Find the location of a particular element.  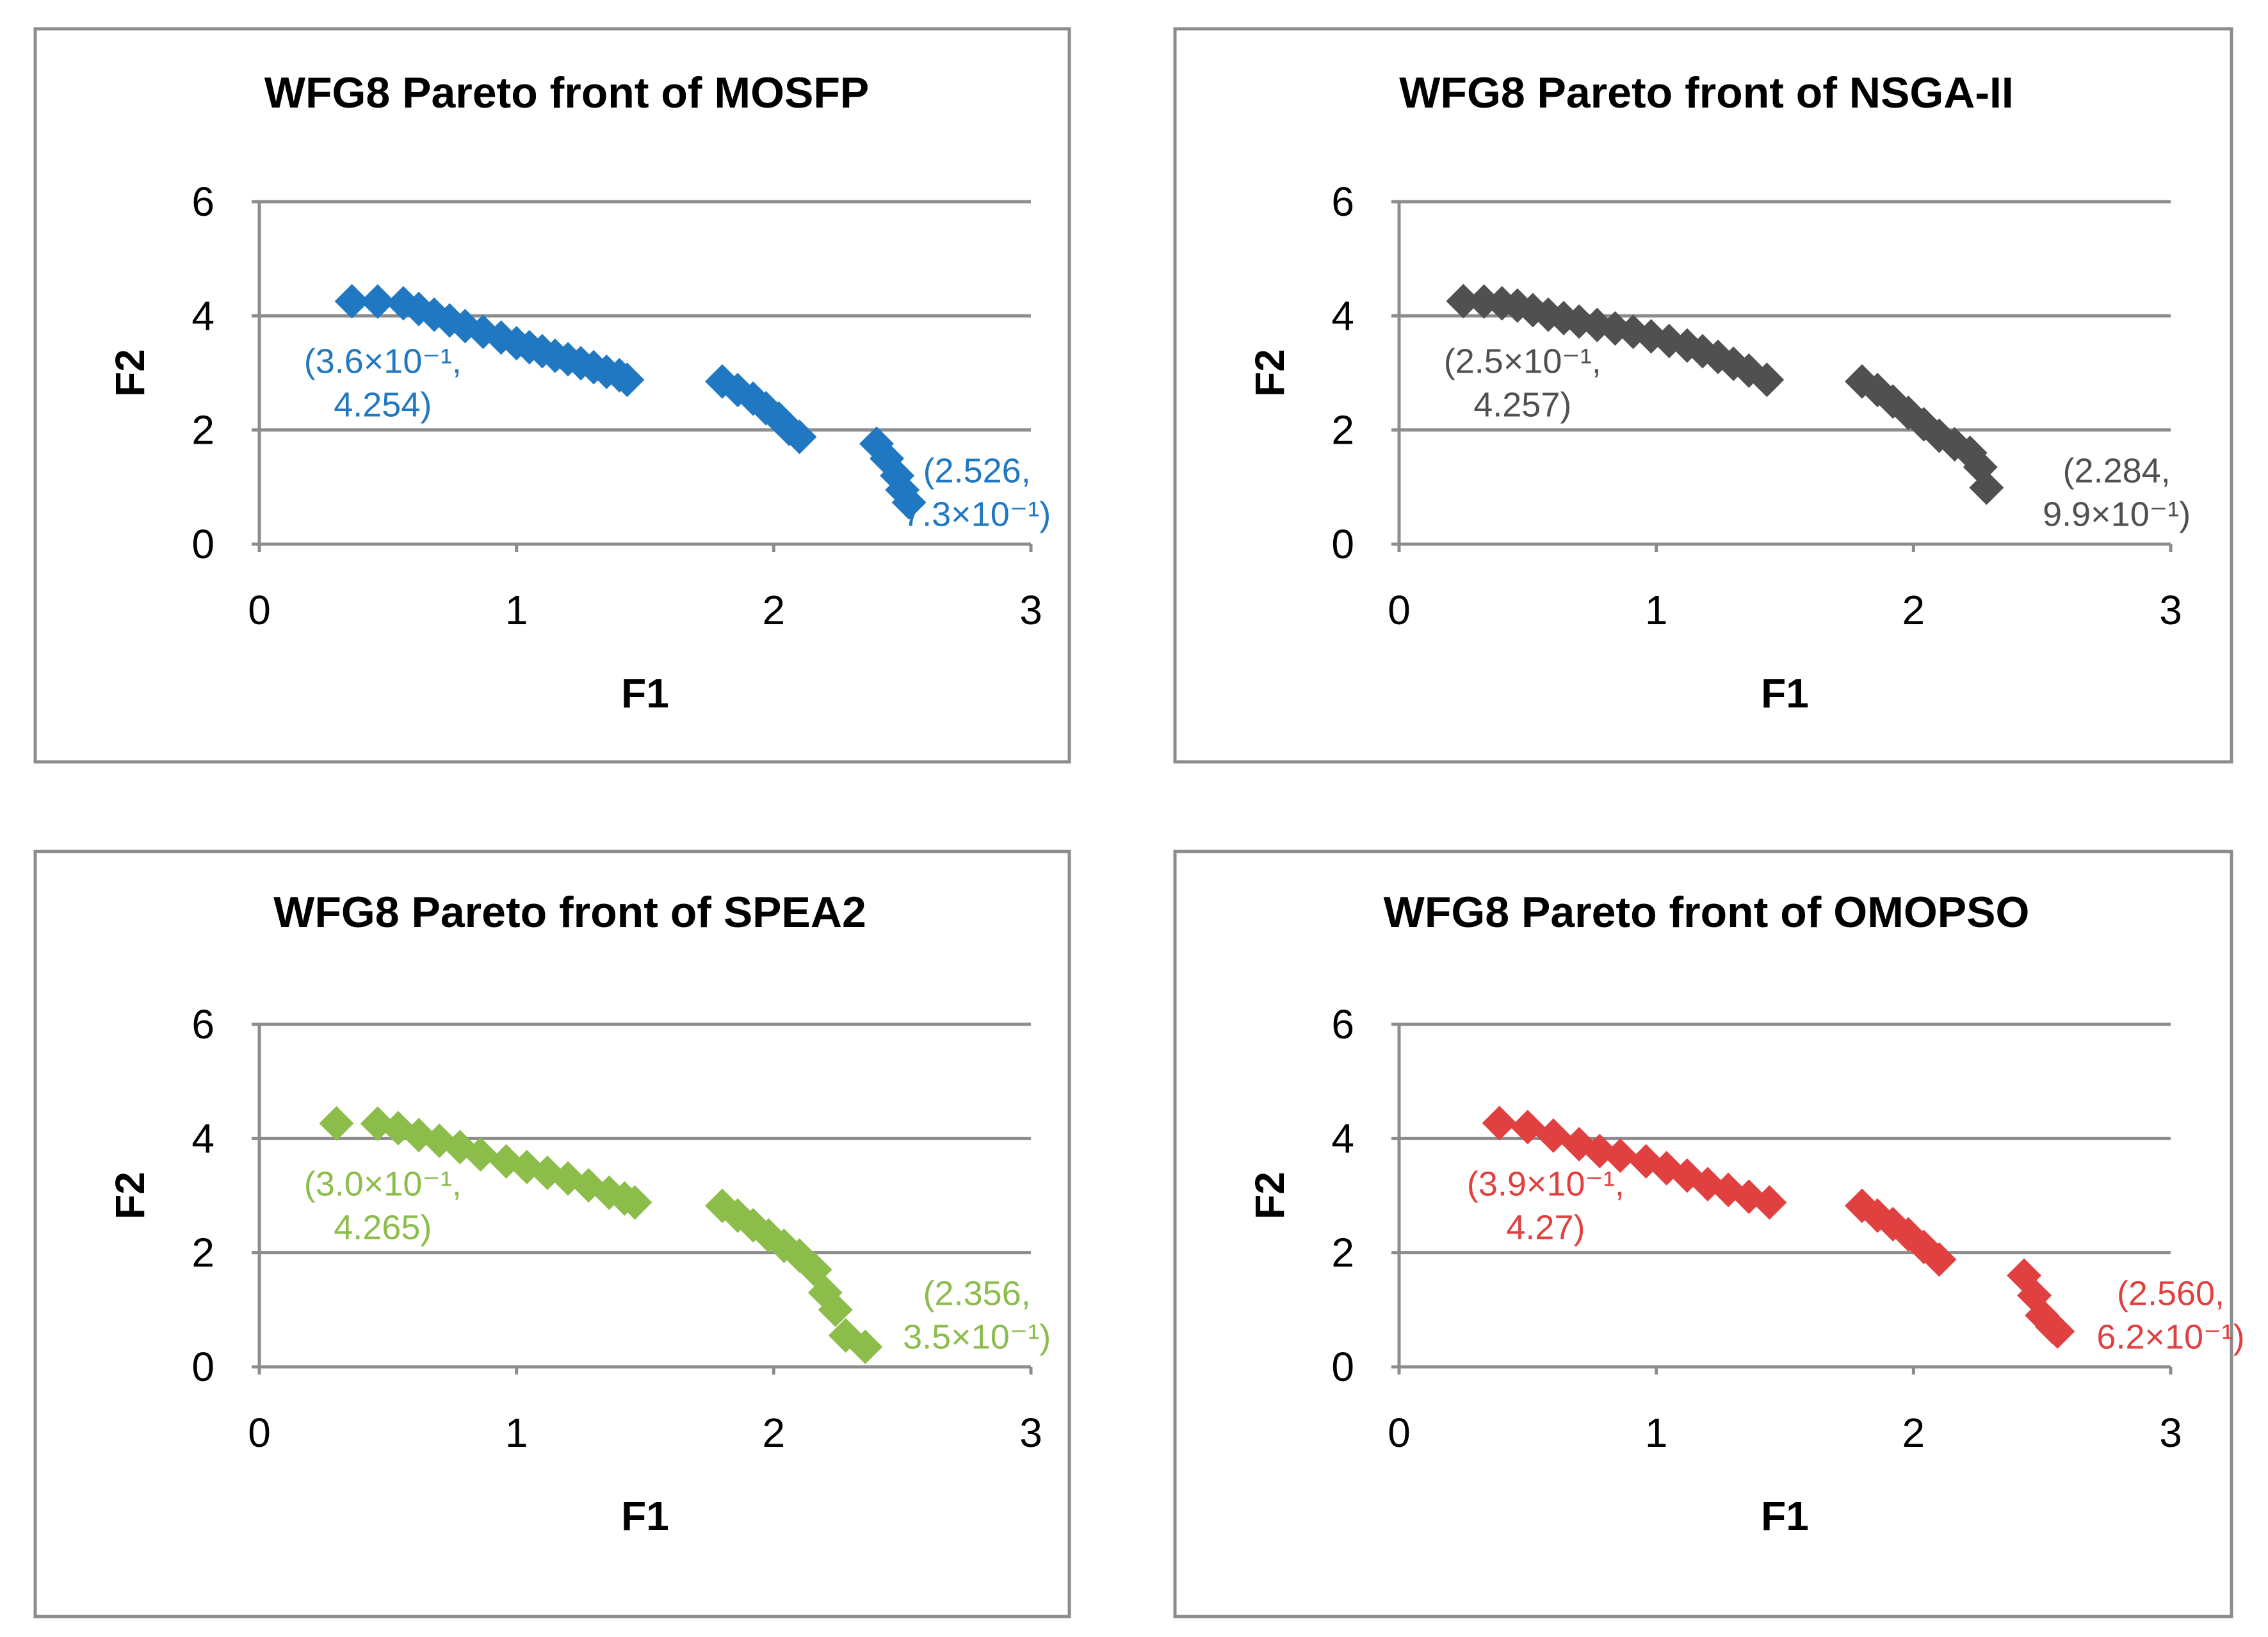

data-label: (2.526, 7.3×10⁻¹) is located at coordinates (977, 493).